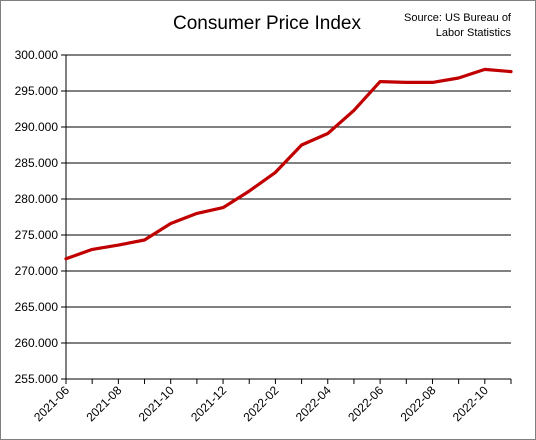 This screenshot has width=536, height=440. Describe the element at coordinates (51, 403) in the screenshot. I see `x-tick-label: 2021-06` at that location.